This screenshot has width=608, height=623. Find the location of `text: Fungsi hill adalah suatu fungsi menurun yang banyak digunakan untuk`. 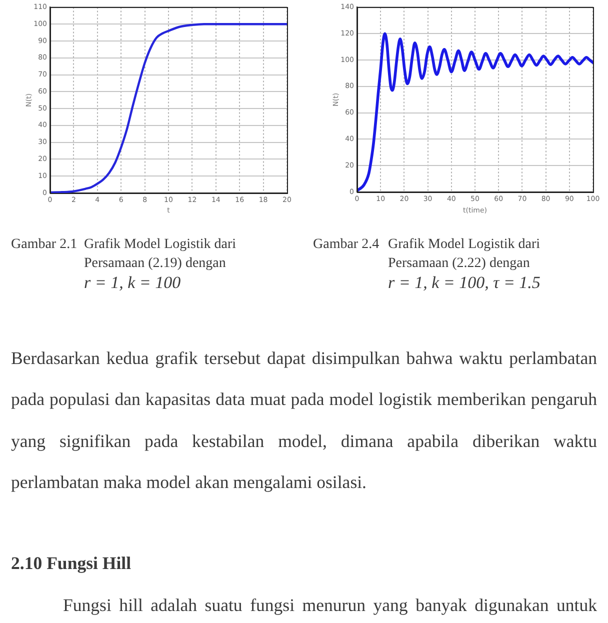

text: Fungsi hill adalah suatu fungsi menurun yang banyak digunakan untuk is located at coordinates (329, 605).